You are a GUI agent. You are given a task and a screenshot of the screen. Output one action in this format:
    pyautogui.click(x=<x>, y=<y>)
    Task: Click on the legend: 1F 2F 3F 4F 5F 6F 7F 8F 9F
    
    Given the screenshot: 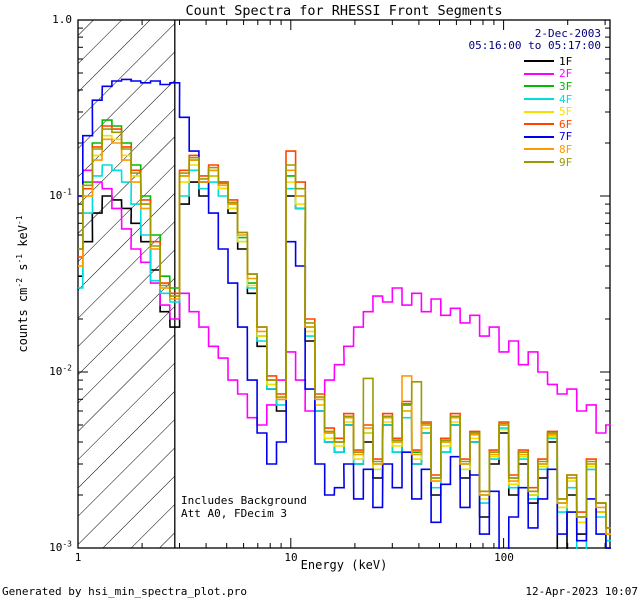 What is the action you would take?
    pyautogui.click(x=569, y=111)
    